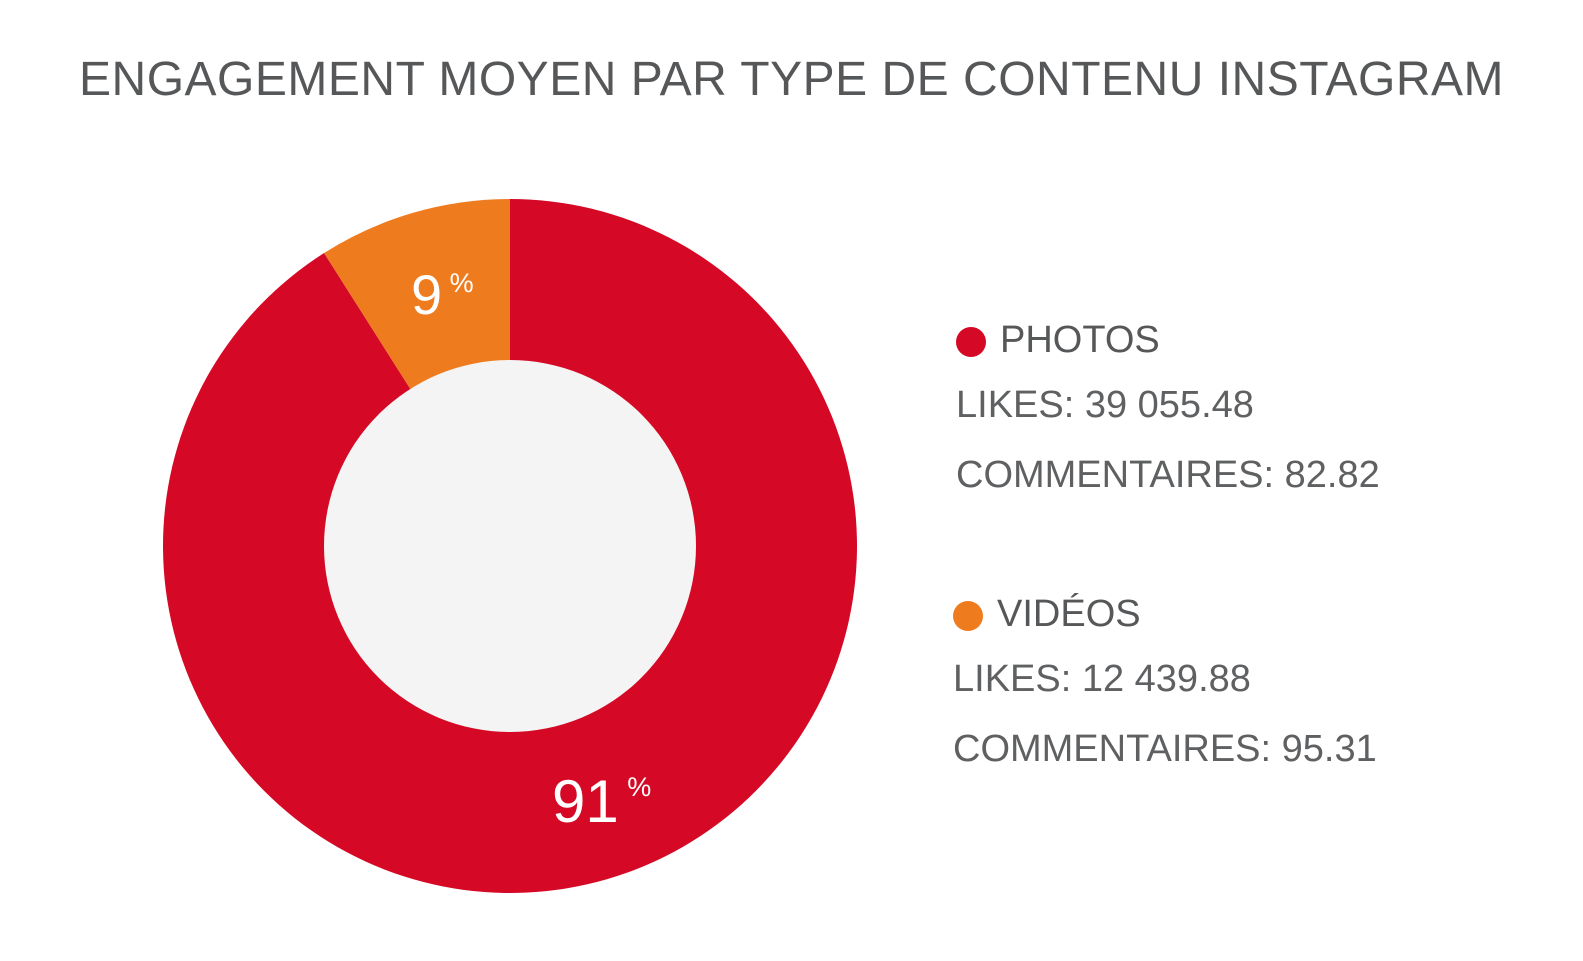 Image resolution: width=1583 pixels, height=961 pixels. Describe the element at coordinates (510, 546) in the screenshot. I see `donut-center-hole` at that location.